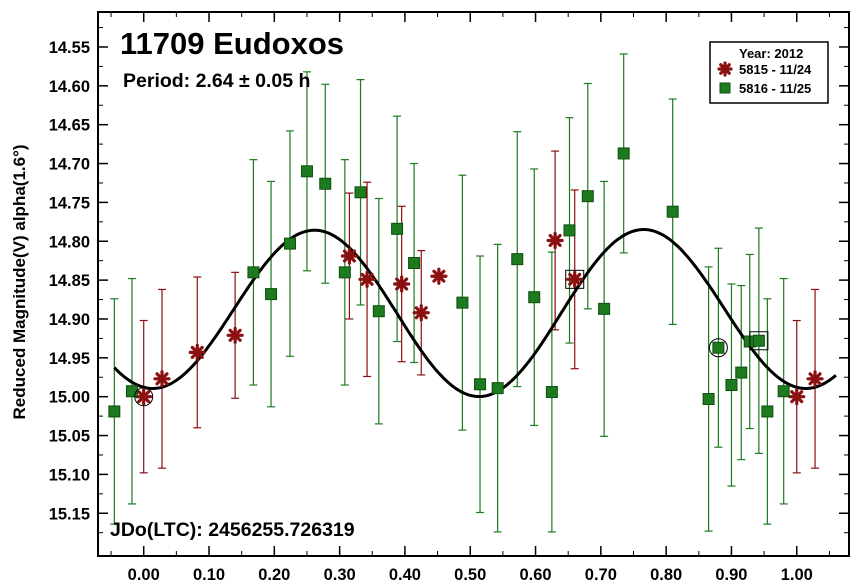 Image resolution: width=862 pixels, height=585 pixels. I want to click on chart-title: 11709 Eudoxos, so click(232, 43).